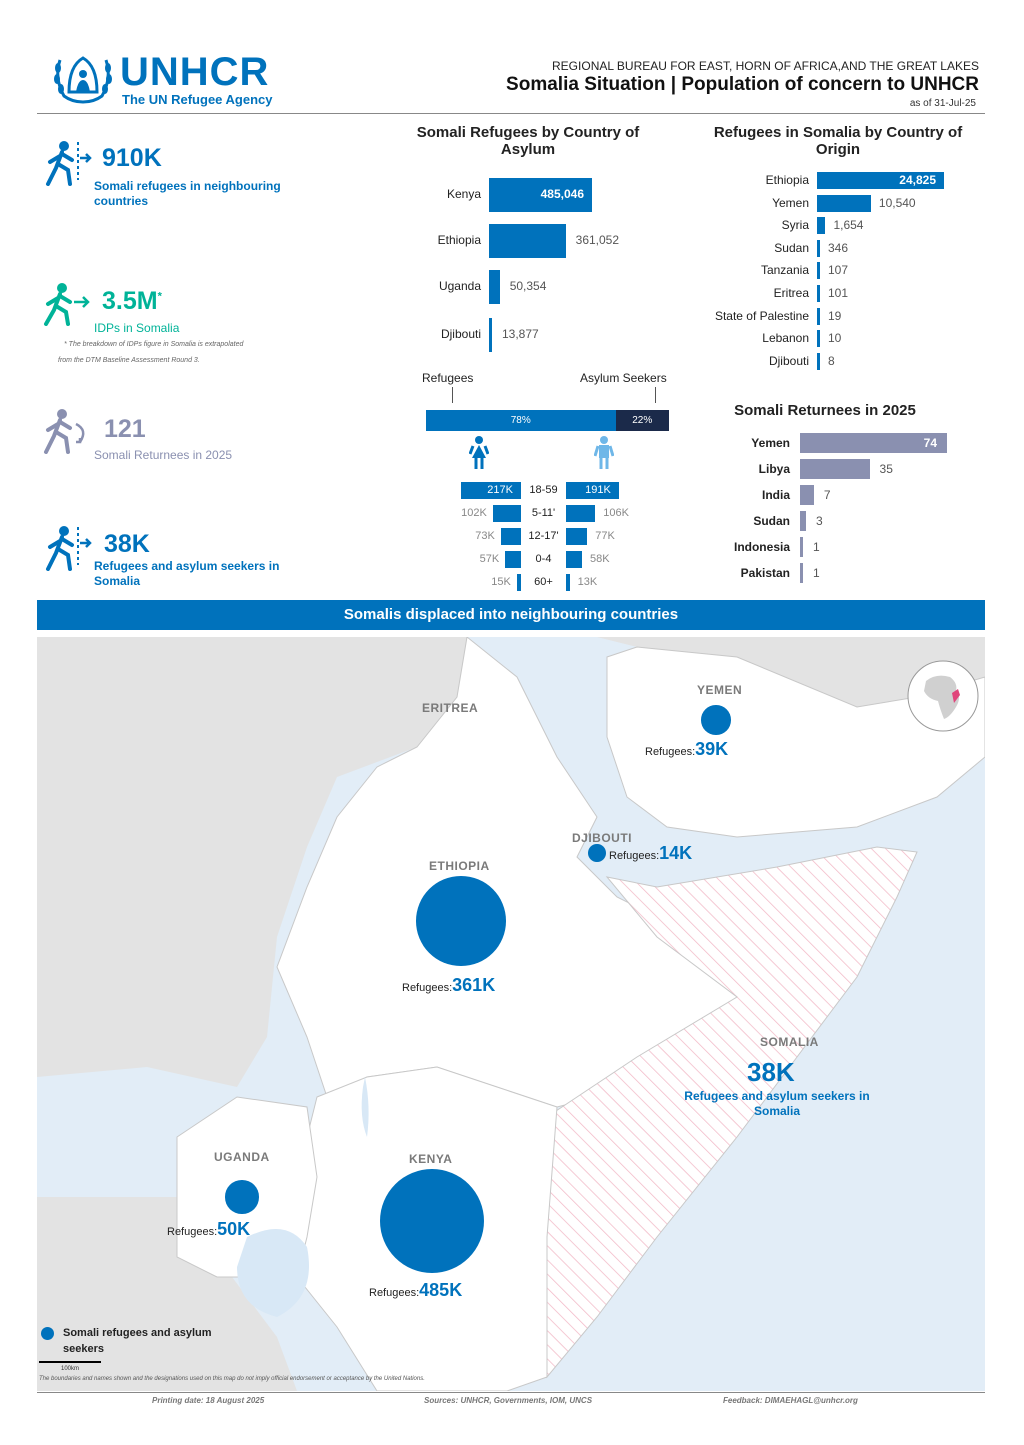 This screenshot has width=1024, height=1445. What do you see at coordinates (432, 1221) in the screenshot?
I see `refugee-bubble-kenya` at bounding box center [432, 1221].